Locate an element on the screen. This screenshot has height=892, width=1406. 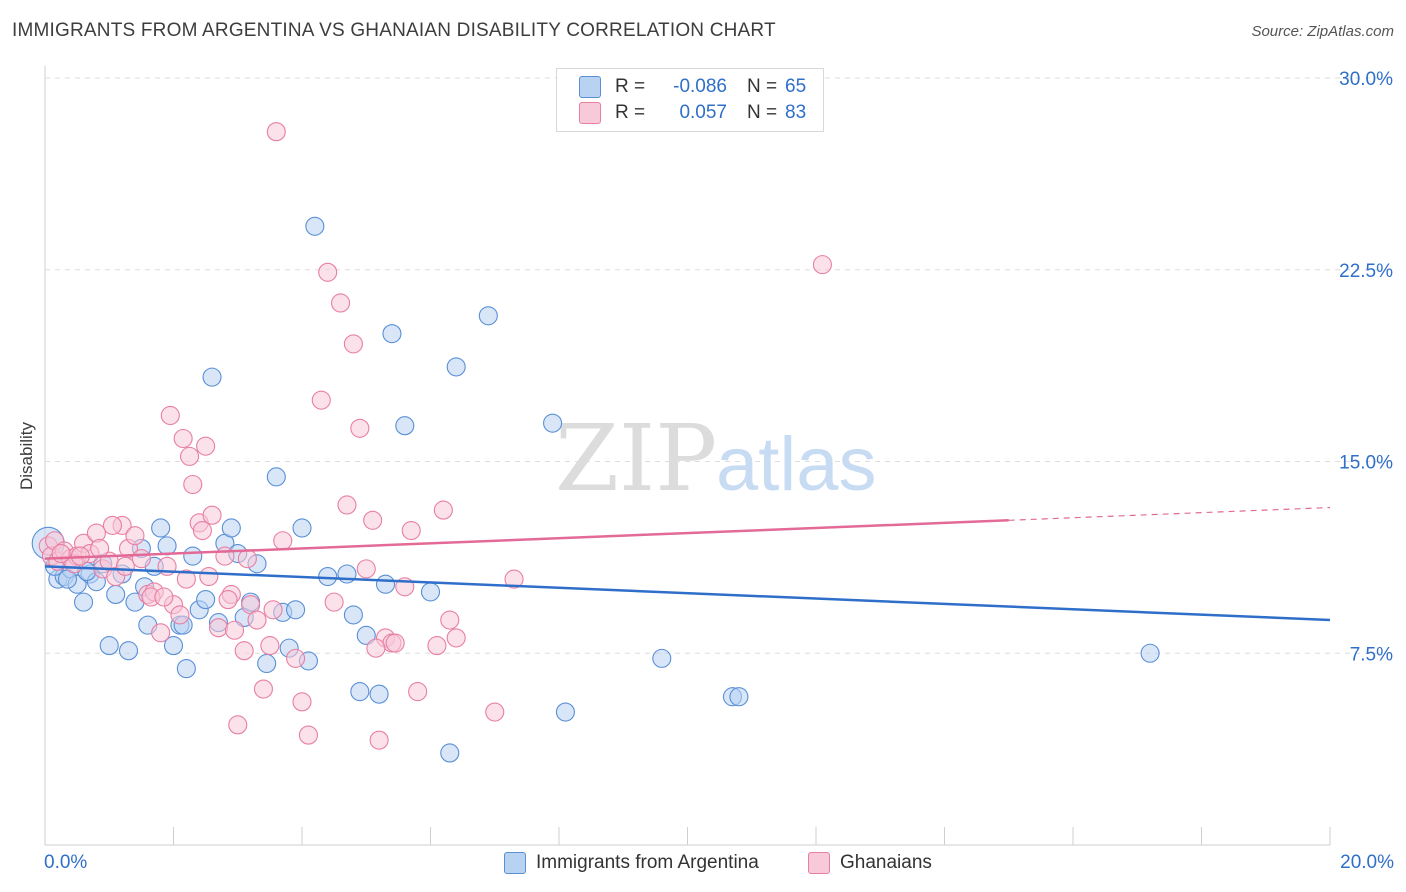
watermark-zip: ZIP is located at coordinates (636, 458).